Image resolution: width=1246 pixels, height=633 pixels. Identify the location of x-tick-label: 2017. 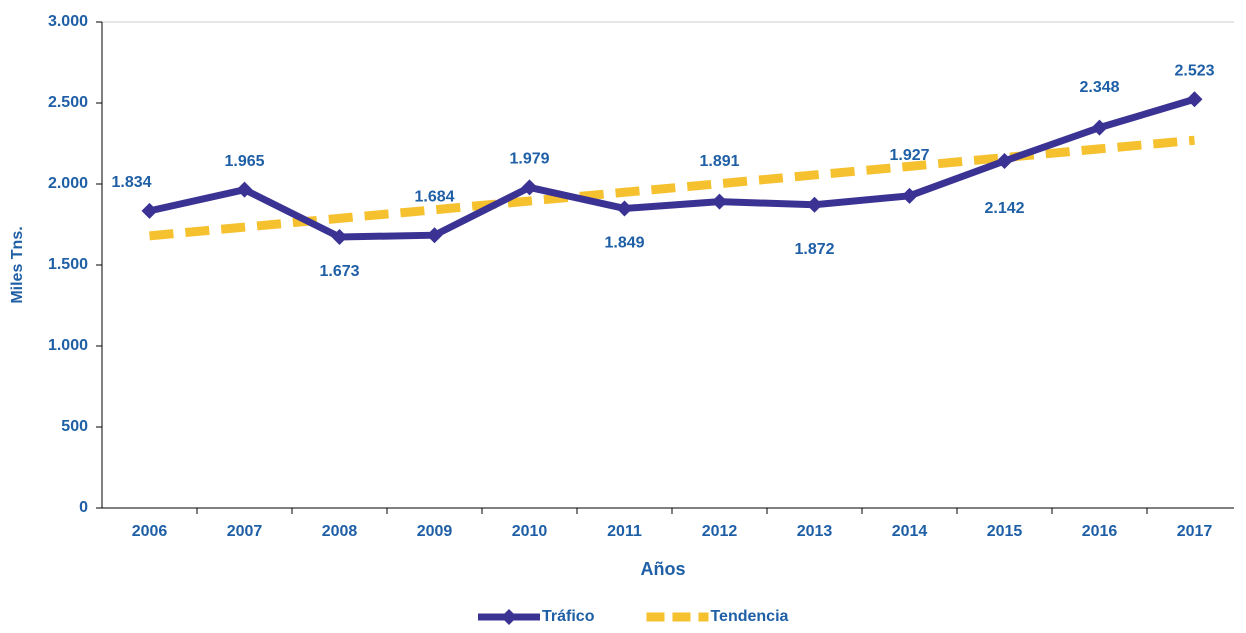
(1195, 531).